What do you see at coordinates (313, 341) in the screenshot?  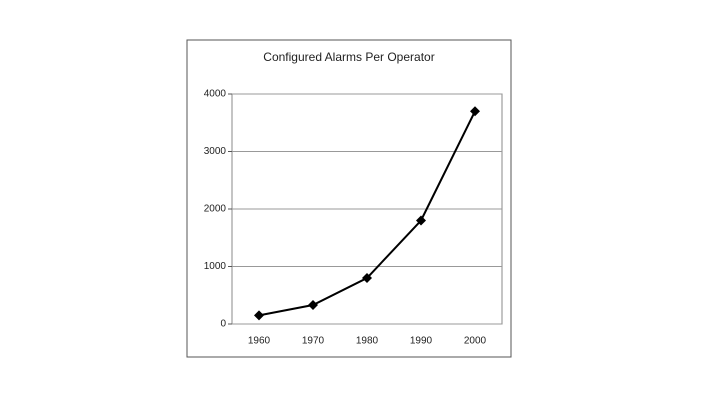 I see `x-tick-label: 1970` at bounding box center [313, 341].